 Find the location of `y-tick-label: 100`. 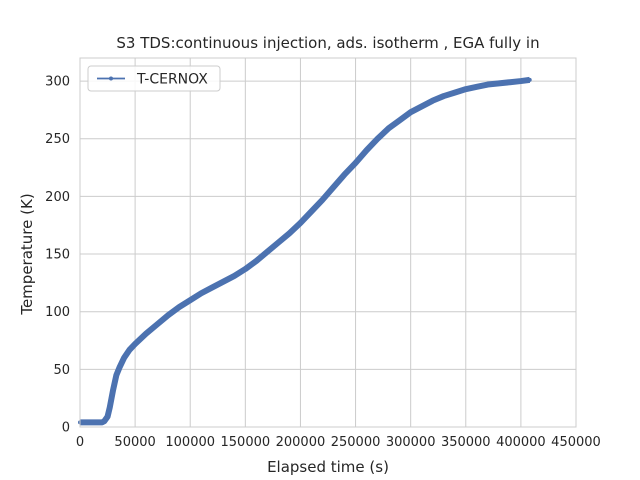

y-tick-label: 100 is located at coordinates (57, 312).